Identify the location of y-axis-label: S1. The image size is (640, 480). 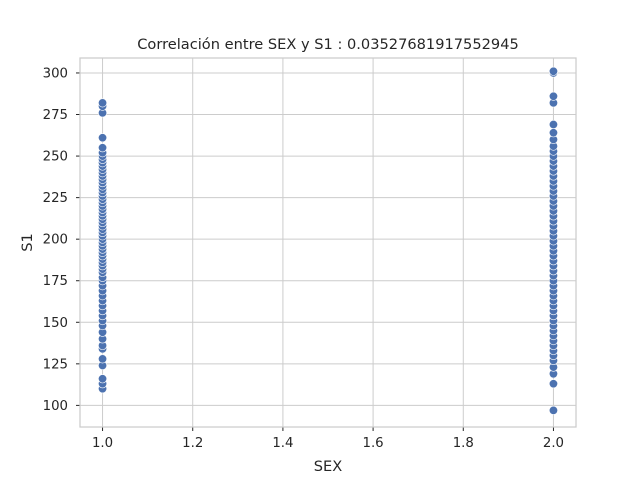
(27, 242).